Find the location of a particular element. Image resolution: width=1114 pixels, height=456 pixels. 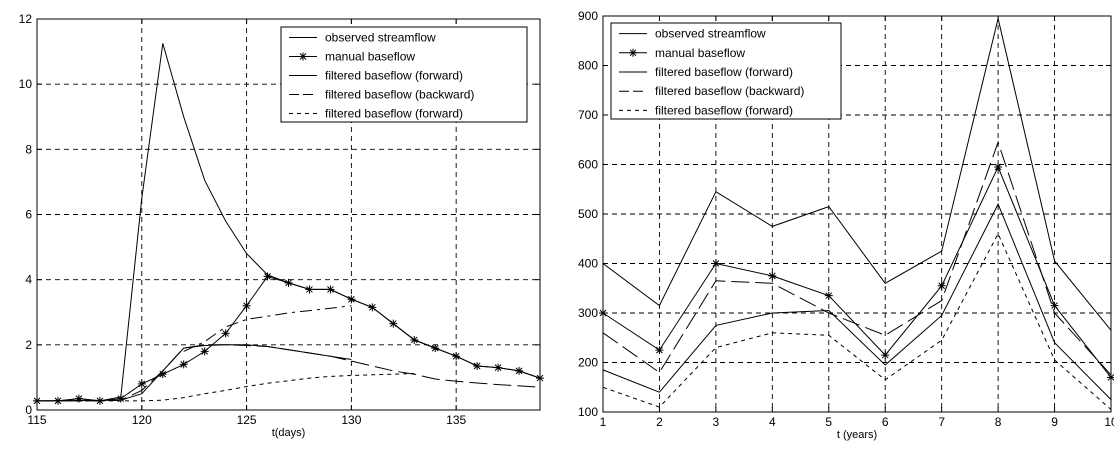

y-tick-label: 700 is located at coordinates (588, 115).